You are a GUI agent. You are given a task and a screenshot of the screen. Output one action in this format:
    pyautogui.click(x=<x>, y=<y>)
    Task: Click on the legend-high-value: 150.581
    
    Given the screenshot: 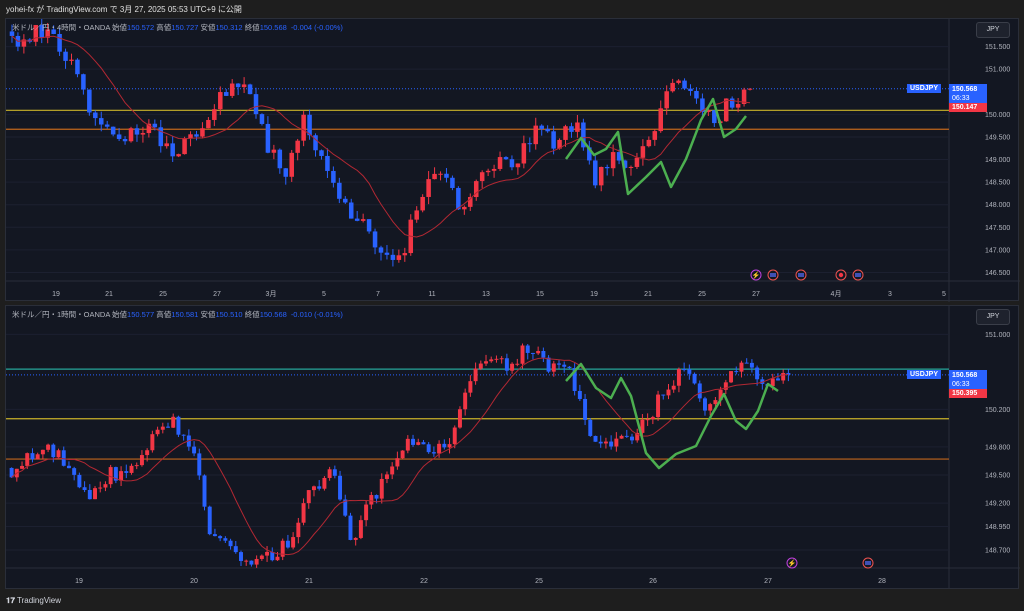 What is the action you would take?
    pyautogui.click(x=185, y=314)
    